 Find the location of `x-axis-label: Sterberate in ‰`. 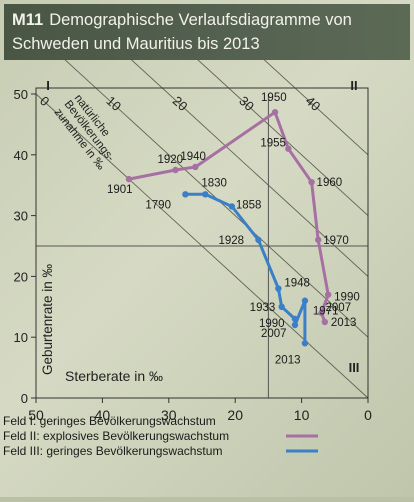

x-axis-label: Sterberate in ‰ is located at coordinates (114, 376).